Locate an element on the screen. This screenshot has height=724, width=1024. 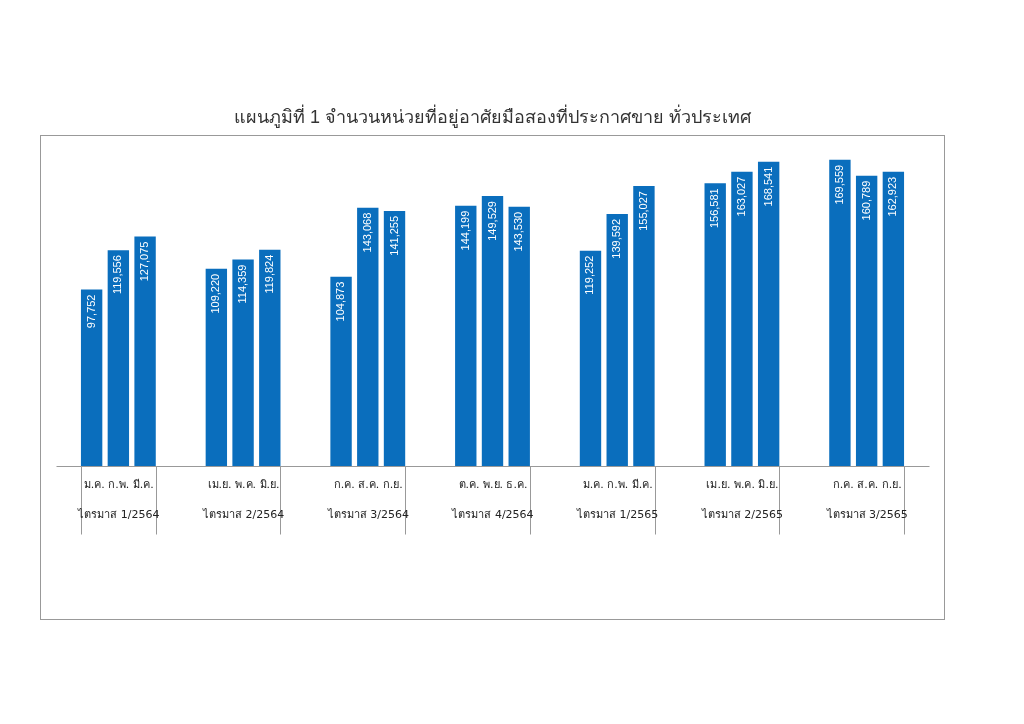
data-label: 139,592 is located at coordinates (616, 238).